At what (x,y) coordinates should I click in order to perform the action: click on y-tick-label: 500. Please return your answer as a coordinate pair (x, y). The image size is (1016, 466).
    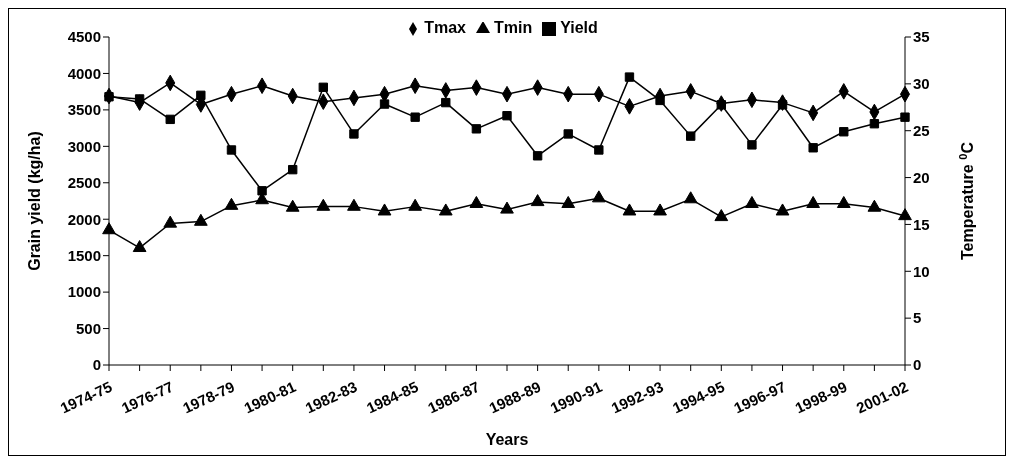
    Looking at the image, I should click on (88, 328).